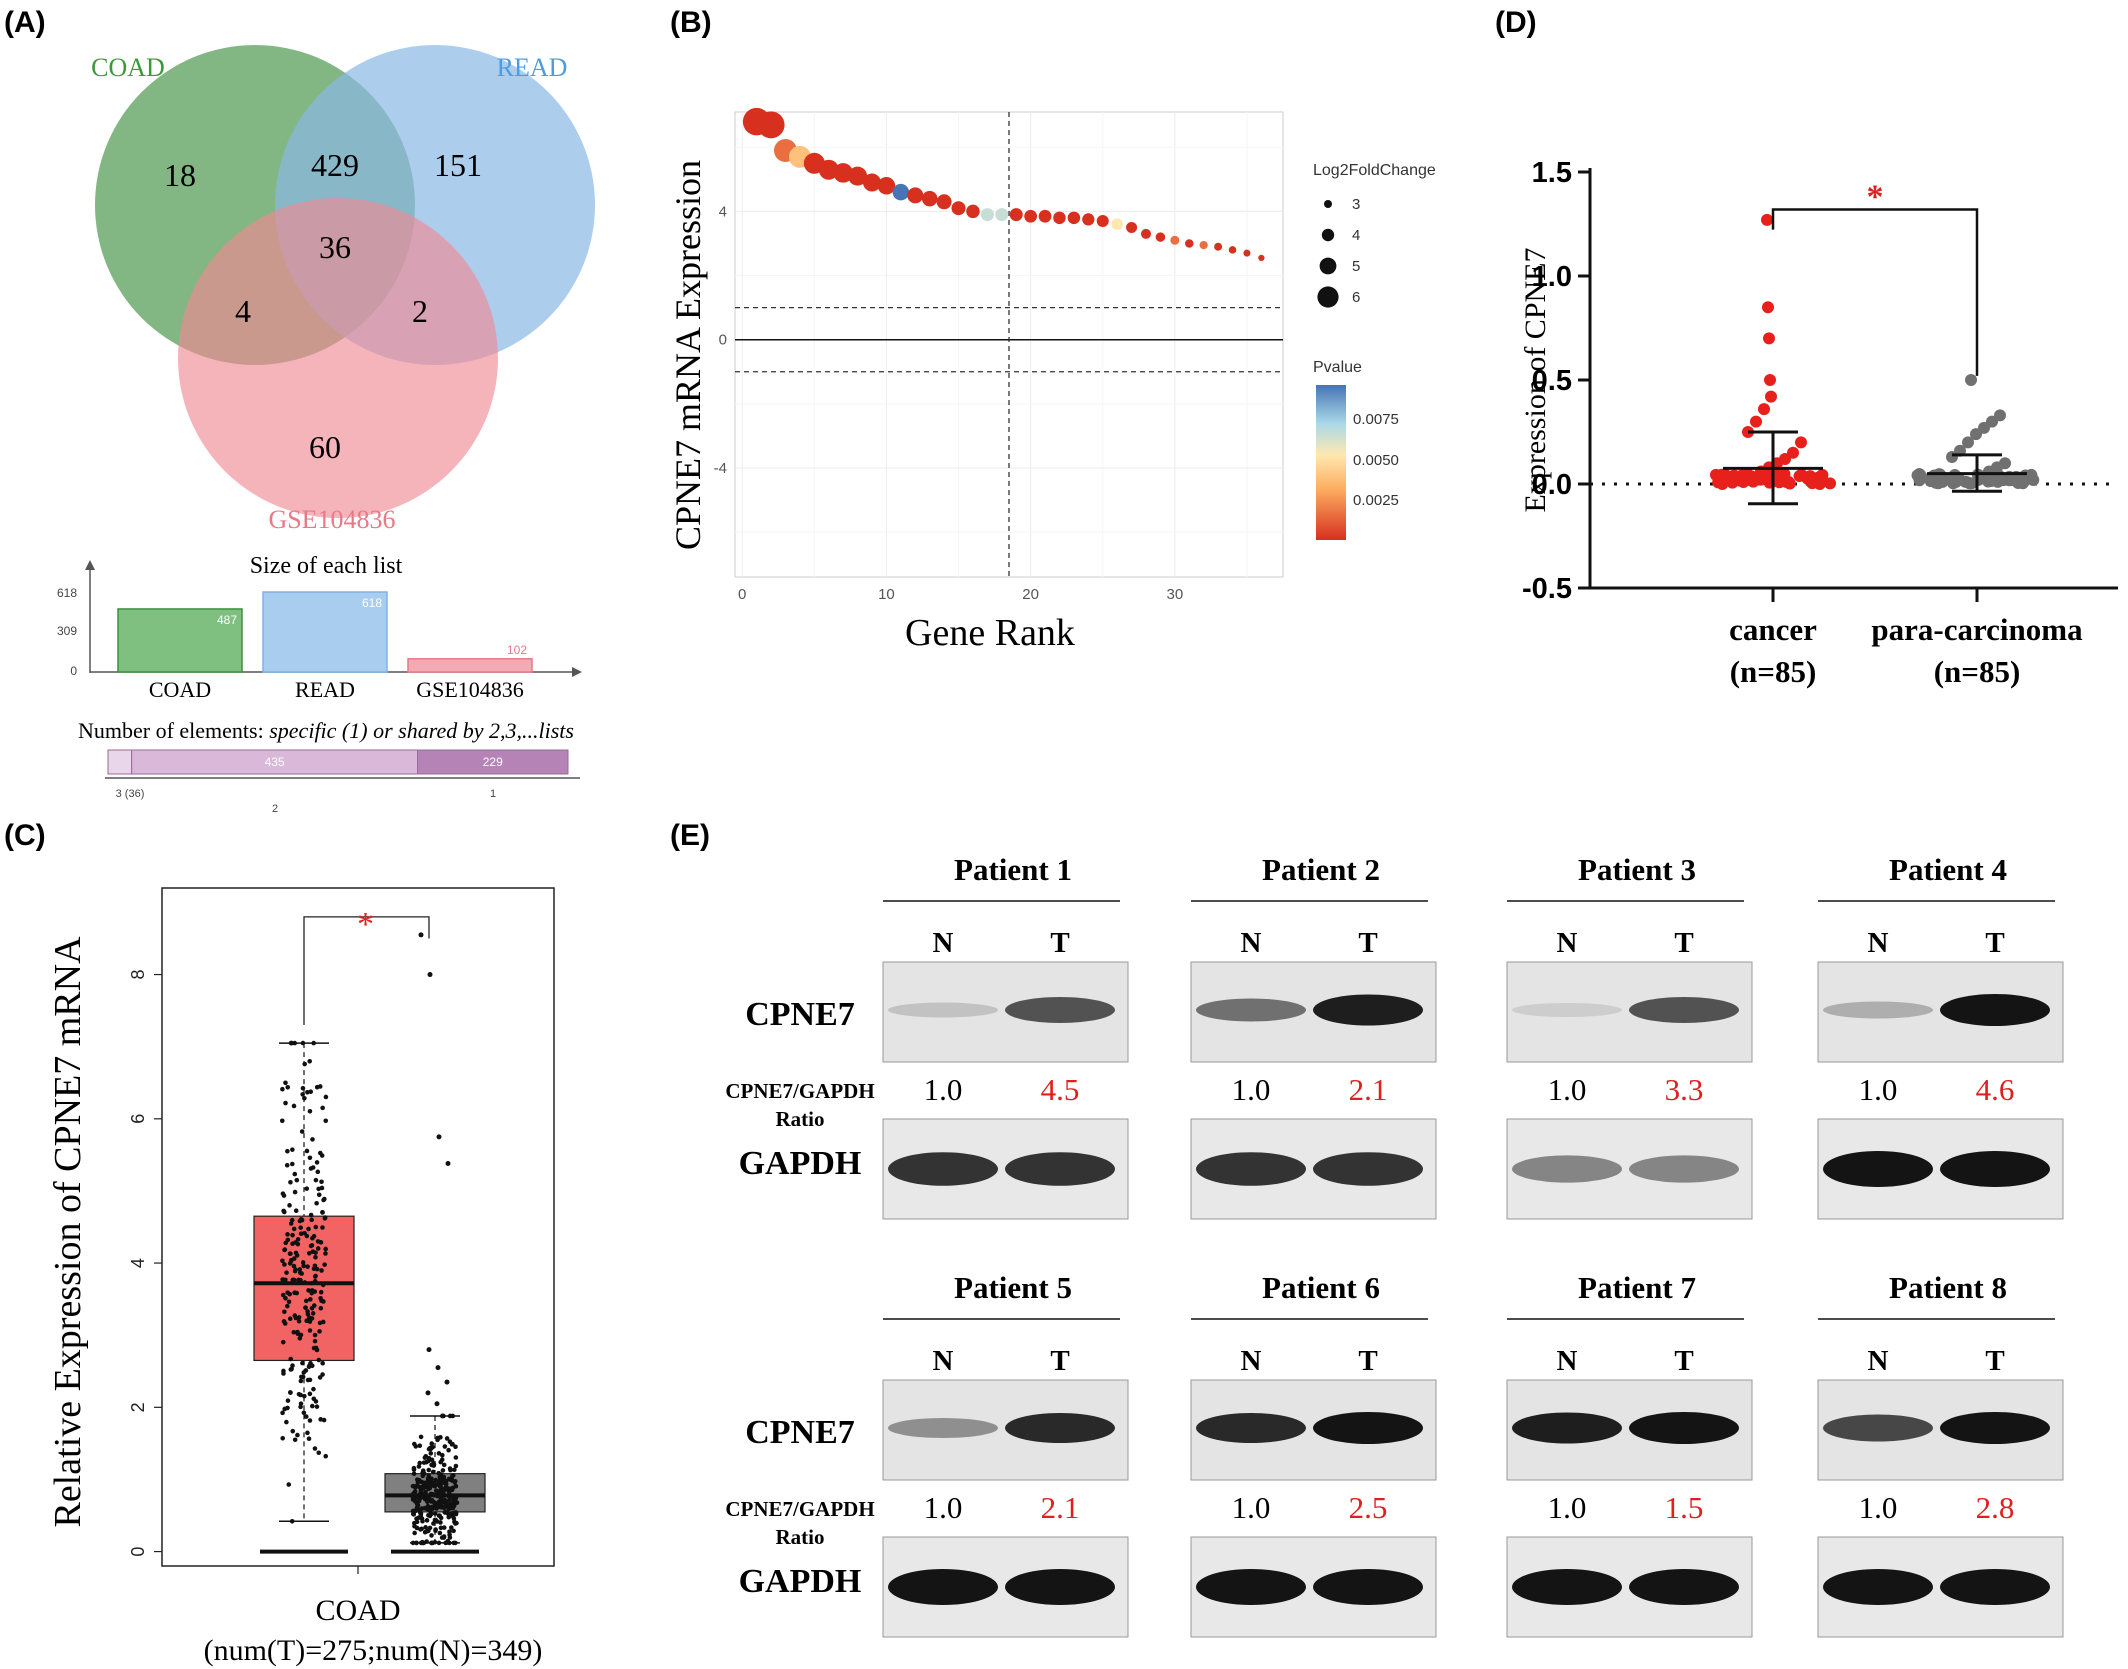 This screenshot has height=1669, width=2128. I want to click on dotplot-y-tick: 0.5, so click(1552, 381).